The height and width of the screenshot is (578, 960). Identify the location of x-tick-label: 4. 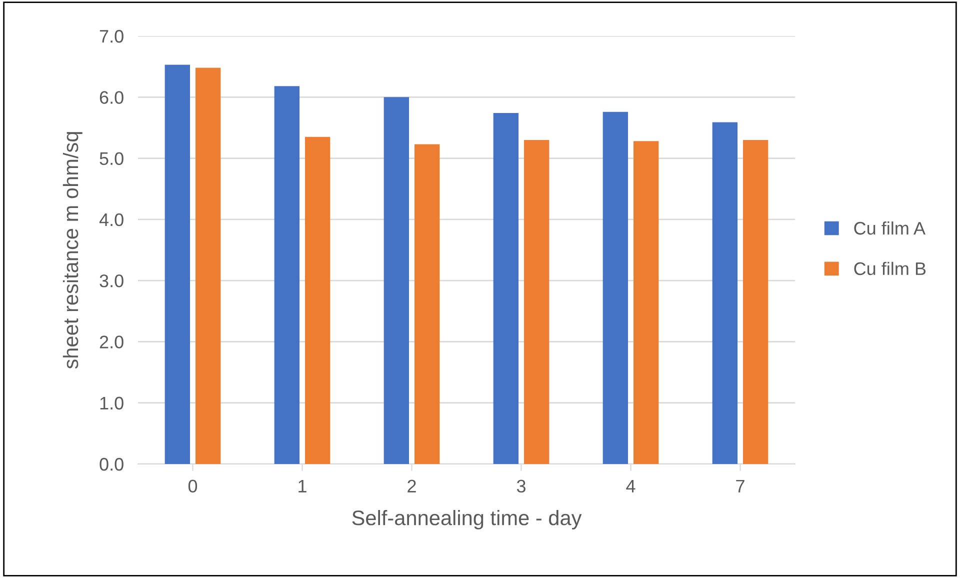
(631, 486).